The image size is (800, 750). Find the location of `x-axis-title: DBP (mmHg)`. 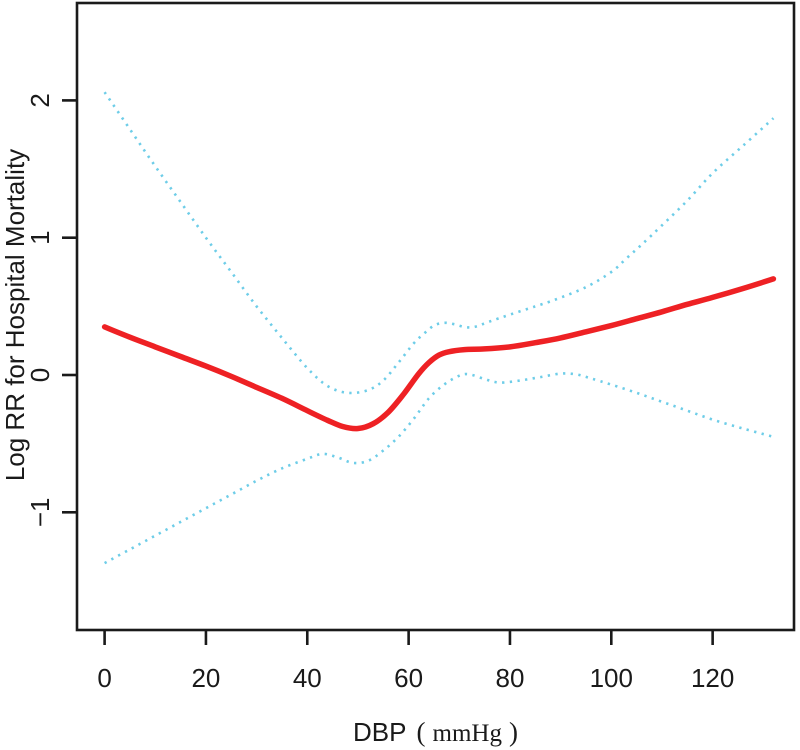

x-axis-title: DBP (mmHg) is located at coordinates (435, 732).